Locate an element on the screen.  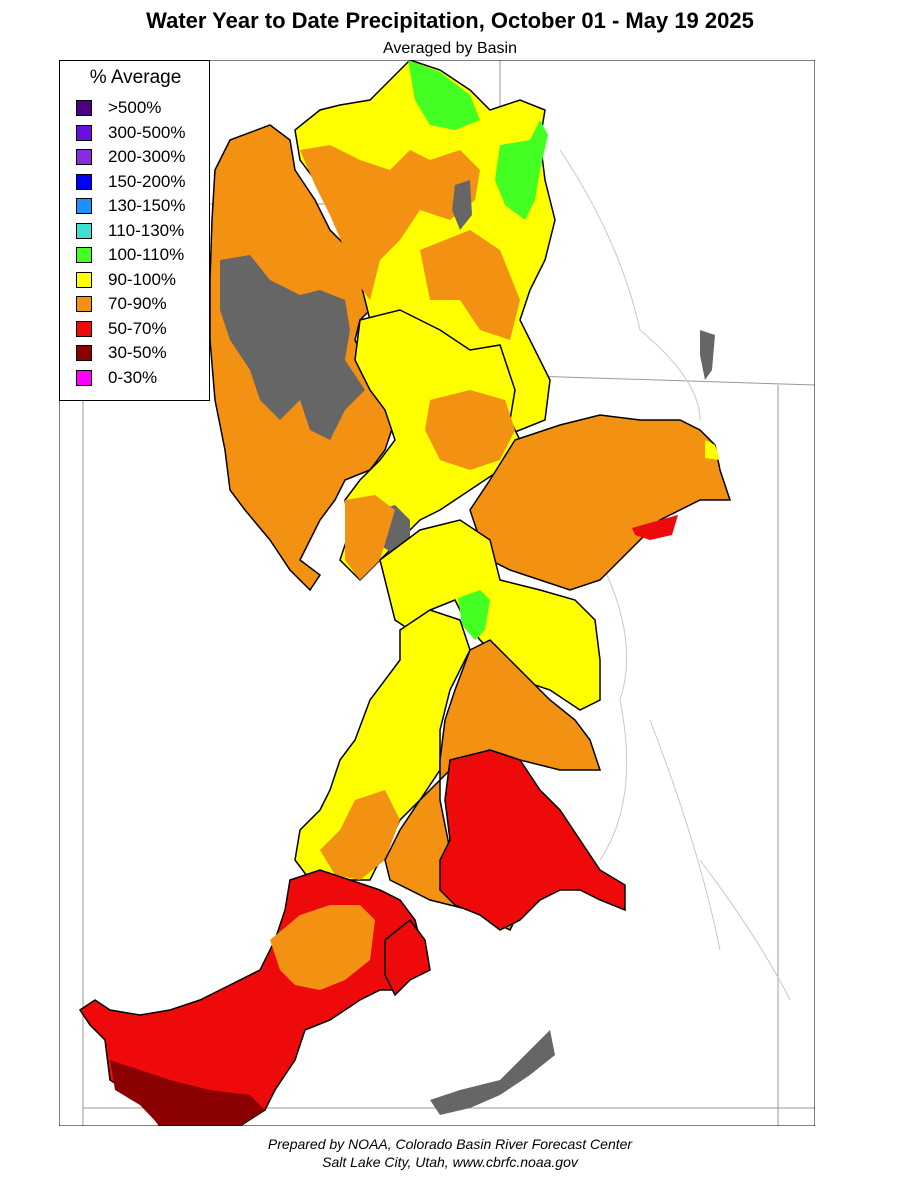
reservoir-north is located at coordinates (462, 205).